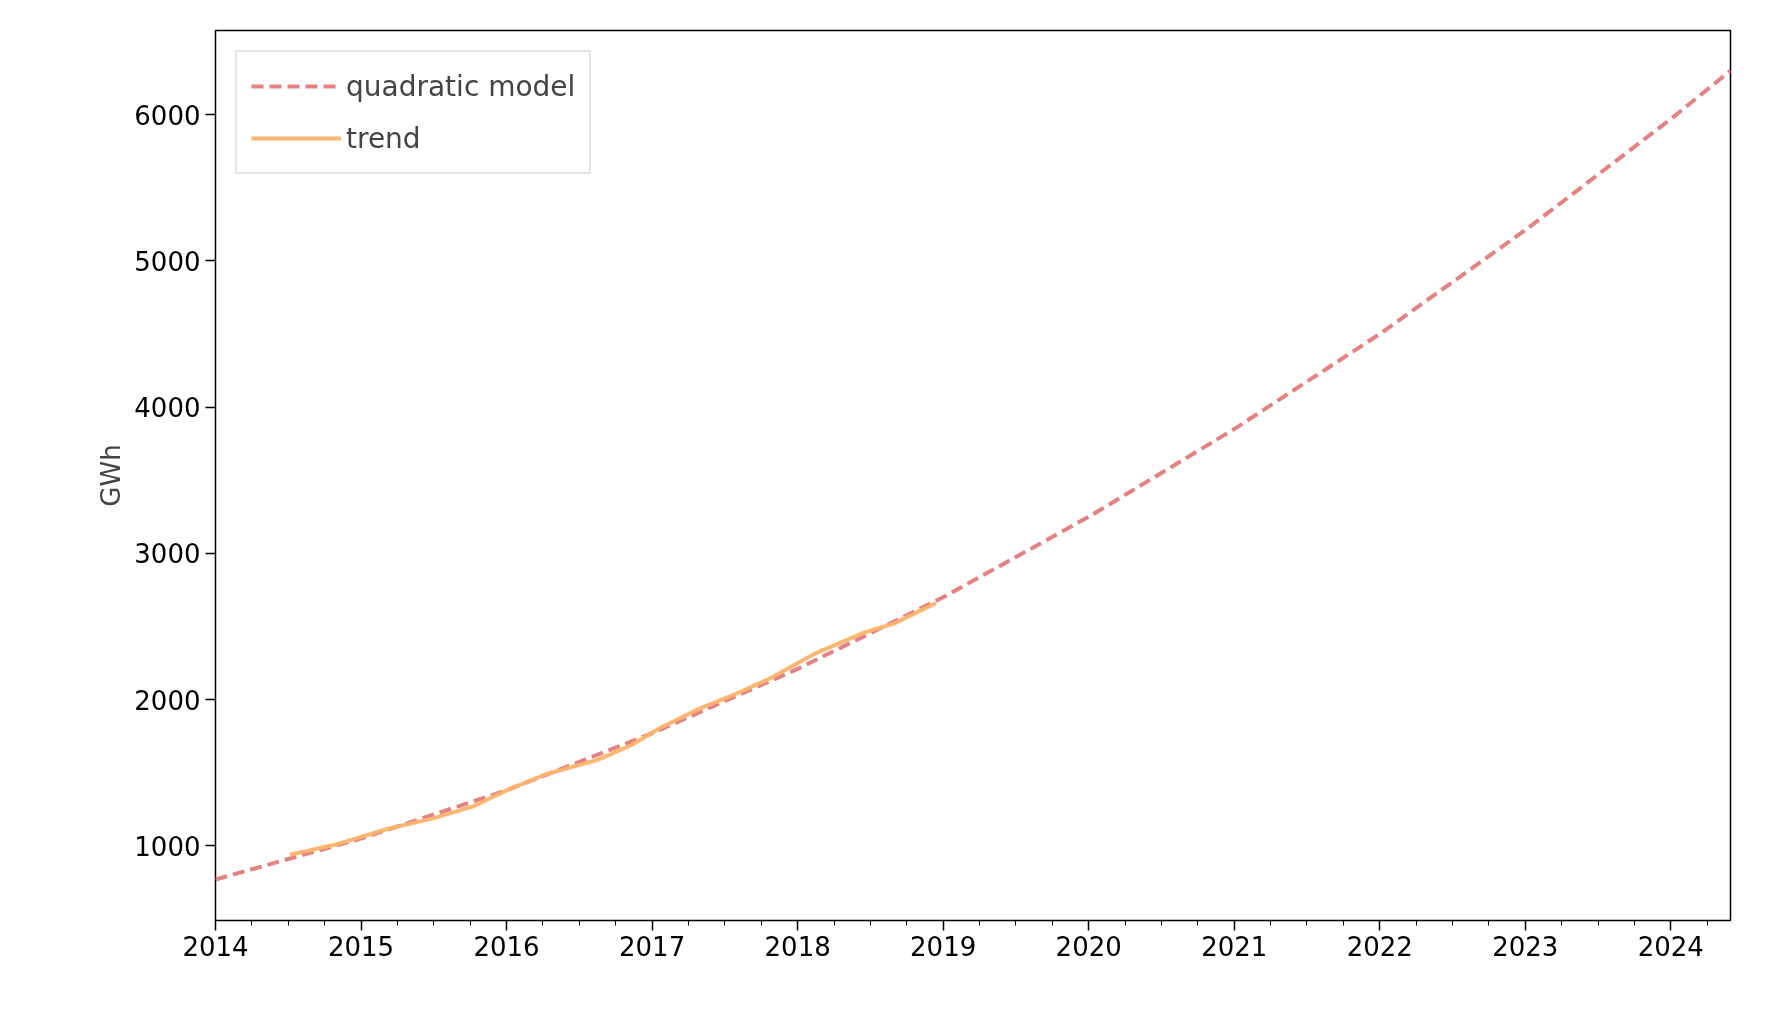 The image size is (1770, 1020). I want to click on legend-label: quadratic model, so click(461, 86).